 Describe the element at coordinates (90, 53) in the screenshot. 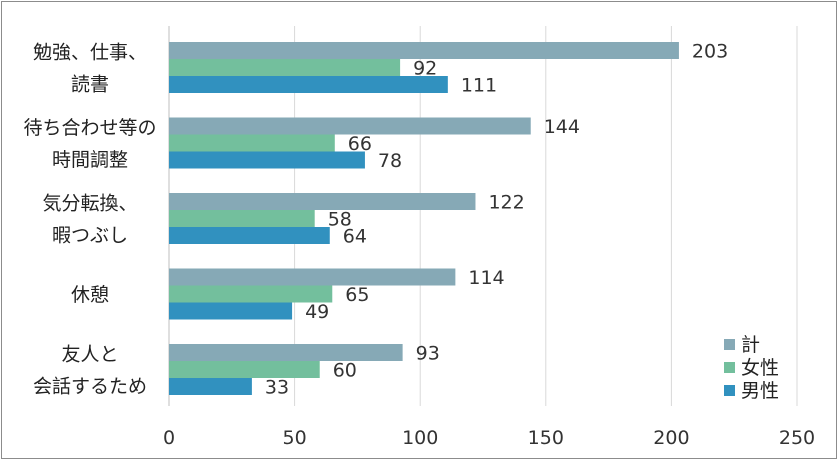

I see `category-label: 勉強、仕事、` at that location.